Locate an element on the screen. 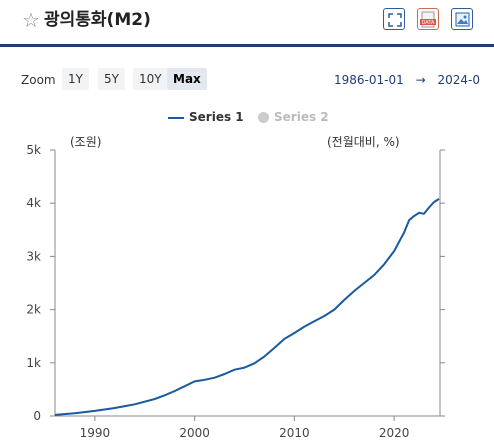 The image size is (494, 447). page-title: 광의통화(M2) is located at coordinates (97, 20).